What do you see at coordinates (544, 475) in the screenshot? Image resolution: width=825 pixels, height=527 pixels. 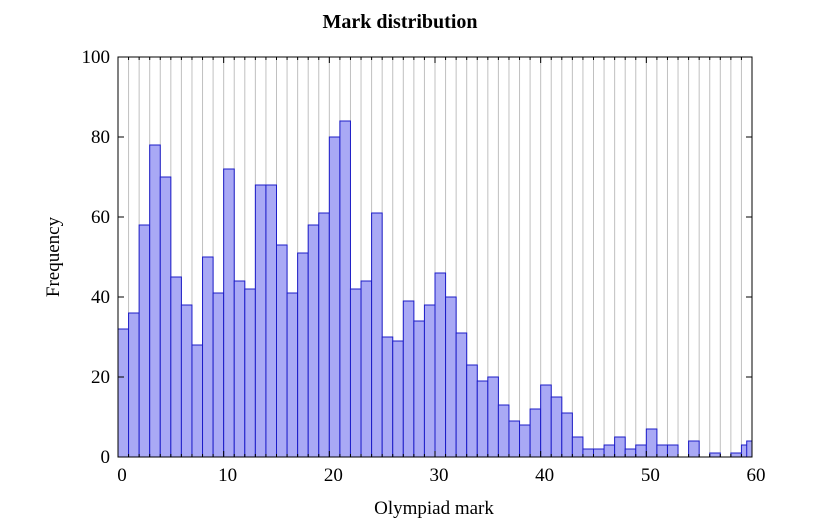 I see `x-tick-label: 40` at bounding box center [544, 475].